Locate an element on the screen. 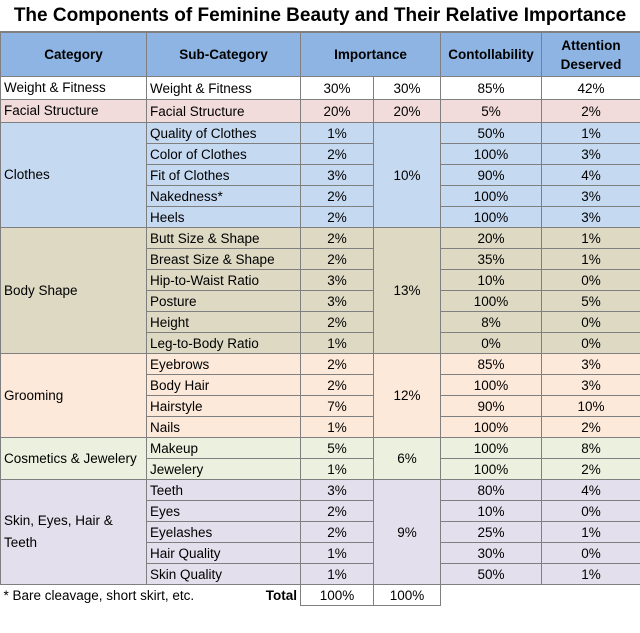 The height and width of the screenshot is (633, 640). subcategory-cell: Nails is located at coordinates (223, 427).